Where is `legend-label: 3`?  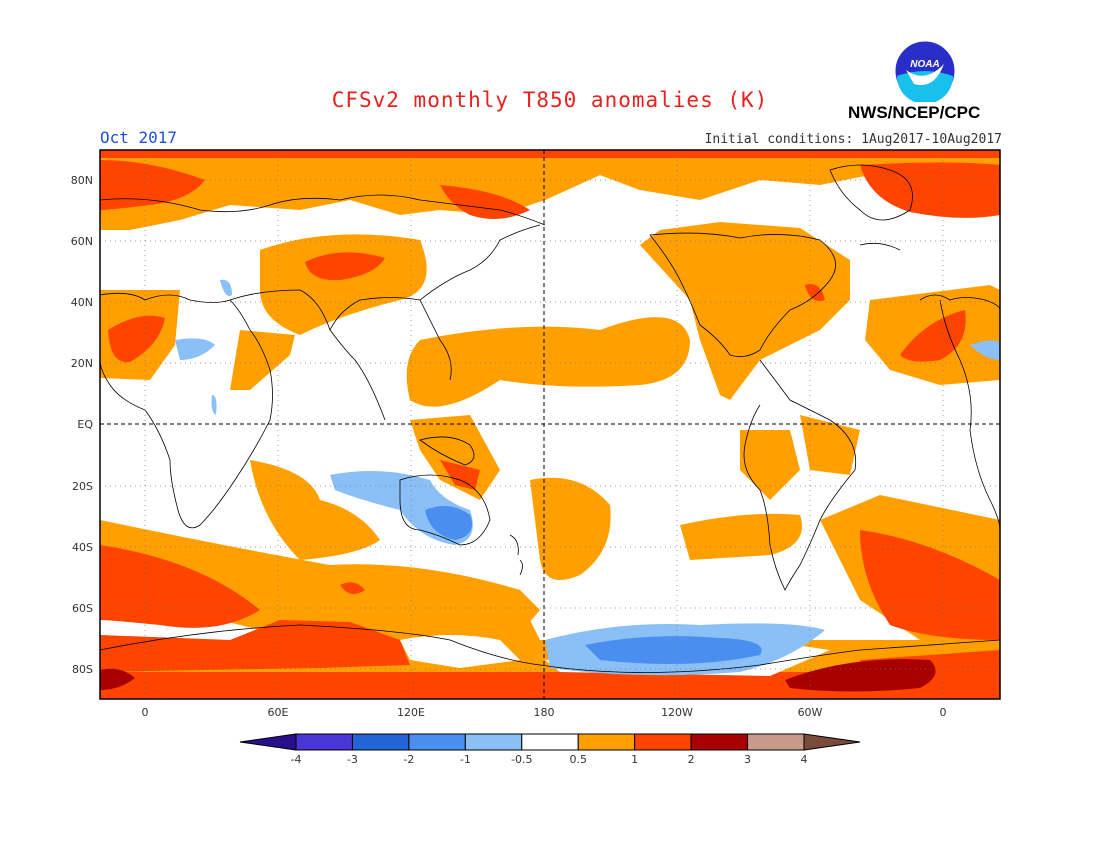 legend-label: 3 is located at coordinates (747, 759).